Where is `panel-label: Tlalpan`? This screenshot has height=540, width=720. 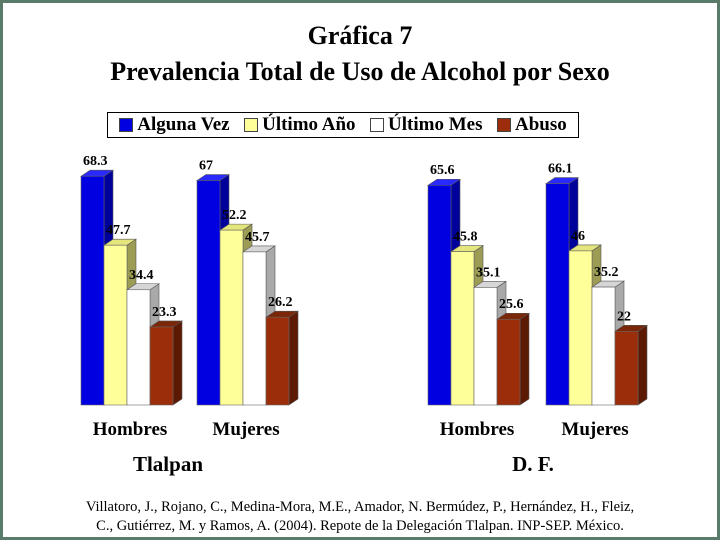 panel-label: Tlalpan is located at coordinates (168, 464).